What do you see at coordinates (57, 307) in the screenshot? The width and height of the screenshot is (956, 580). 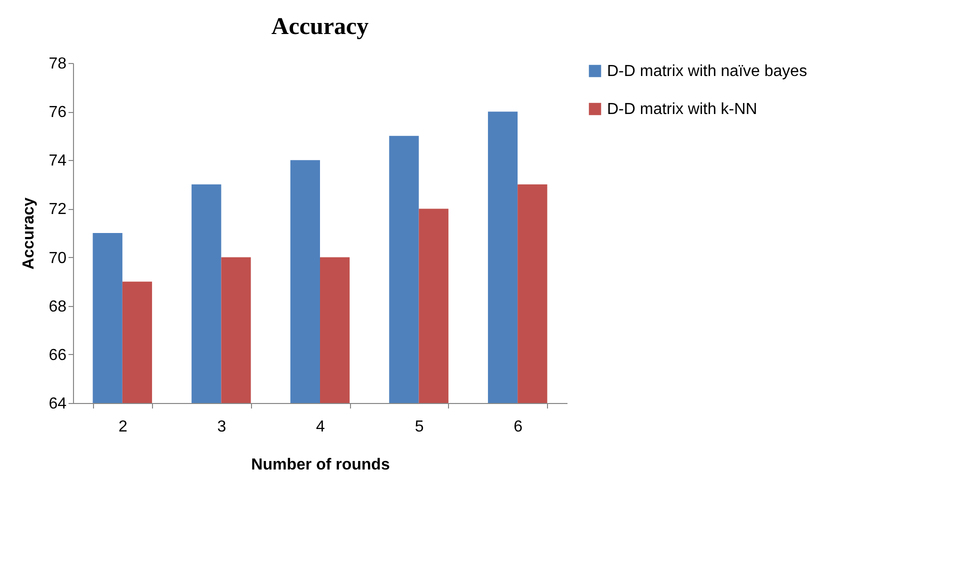 I see `y-tick-label: 68` at bounding box center [57, 307].